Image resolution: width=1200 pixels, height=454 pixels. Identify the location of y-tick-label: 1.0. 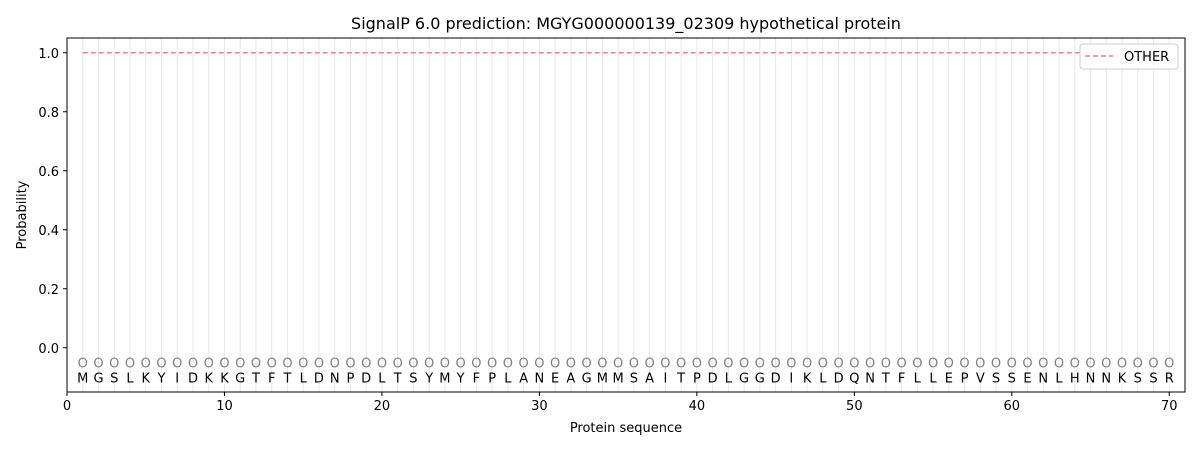
(48, 54).